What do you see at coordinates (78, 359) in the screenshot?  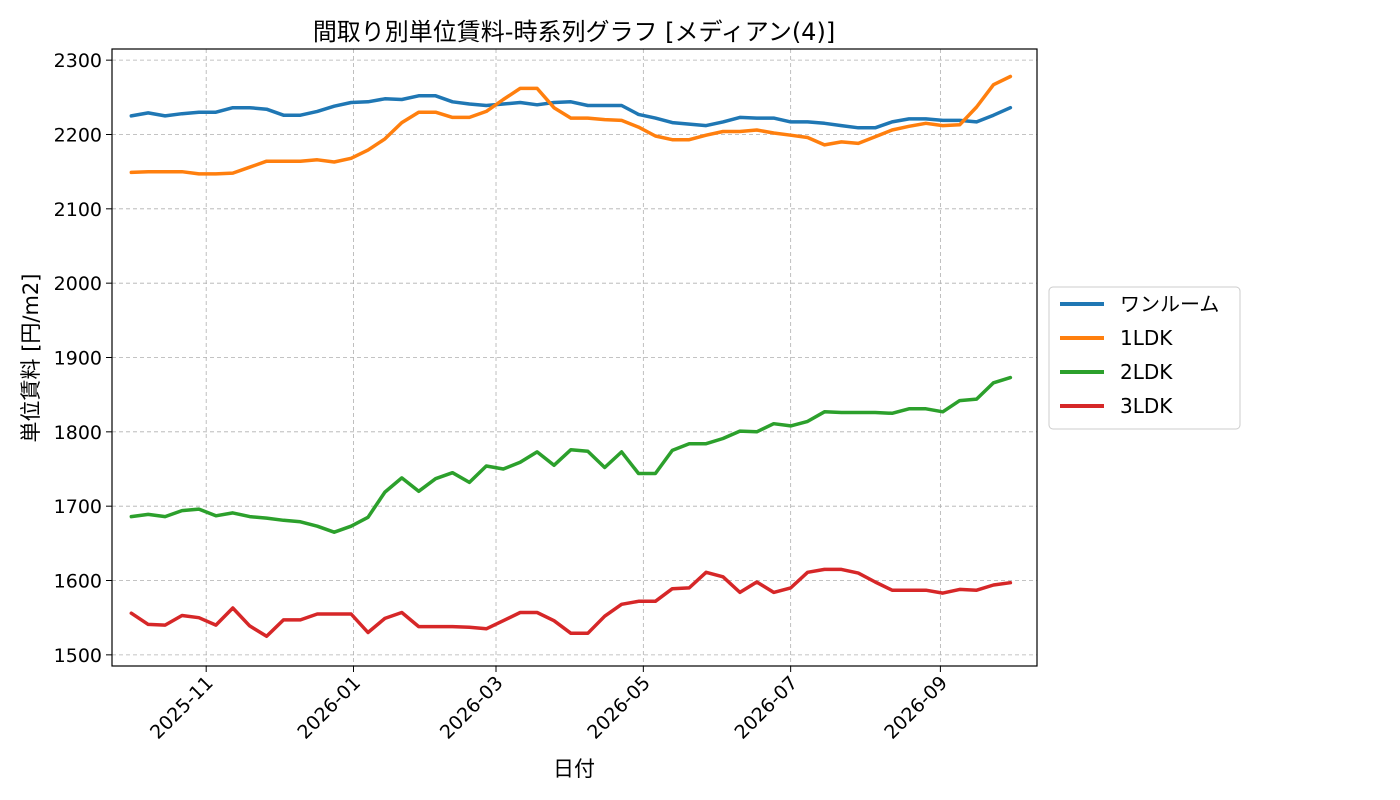 I see `y-tick-label: 1900` at bounding box center [78, 359].